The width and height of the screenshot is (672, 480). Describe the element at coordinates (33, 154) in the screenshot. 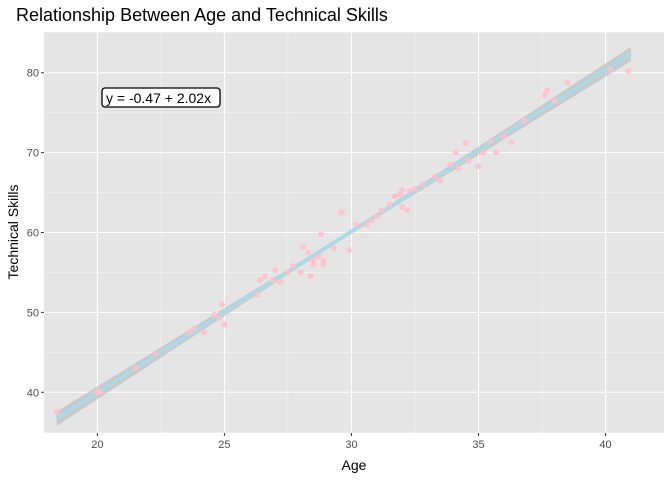

I see `y-tick-label: 70` at that location.